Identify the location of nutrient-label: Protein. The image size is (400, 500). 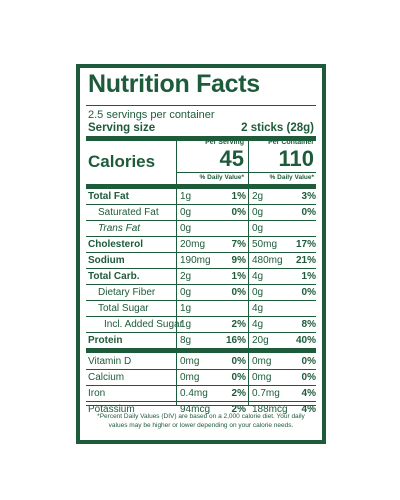
(105, 340).